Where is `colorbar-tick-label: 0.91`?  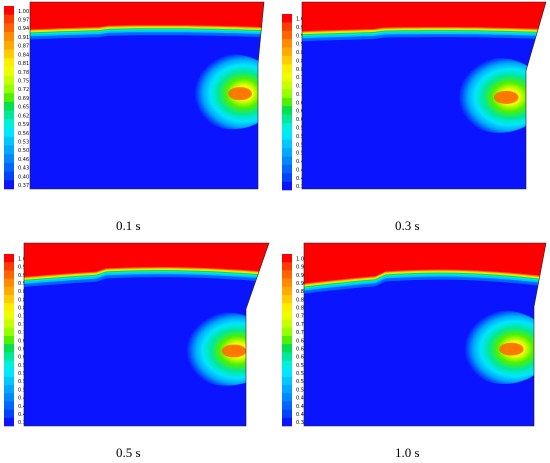 colorbar-tick-label: 0.91 is located at coordinates (23, 38).